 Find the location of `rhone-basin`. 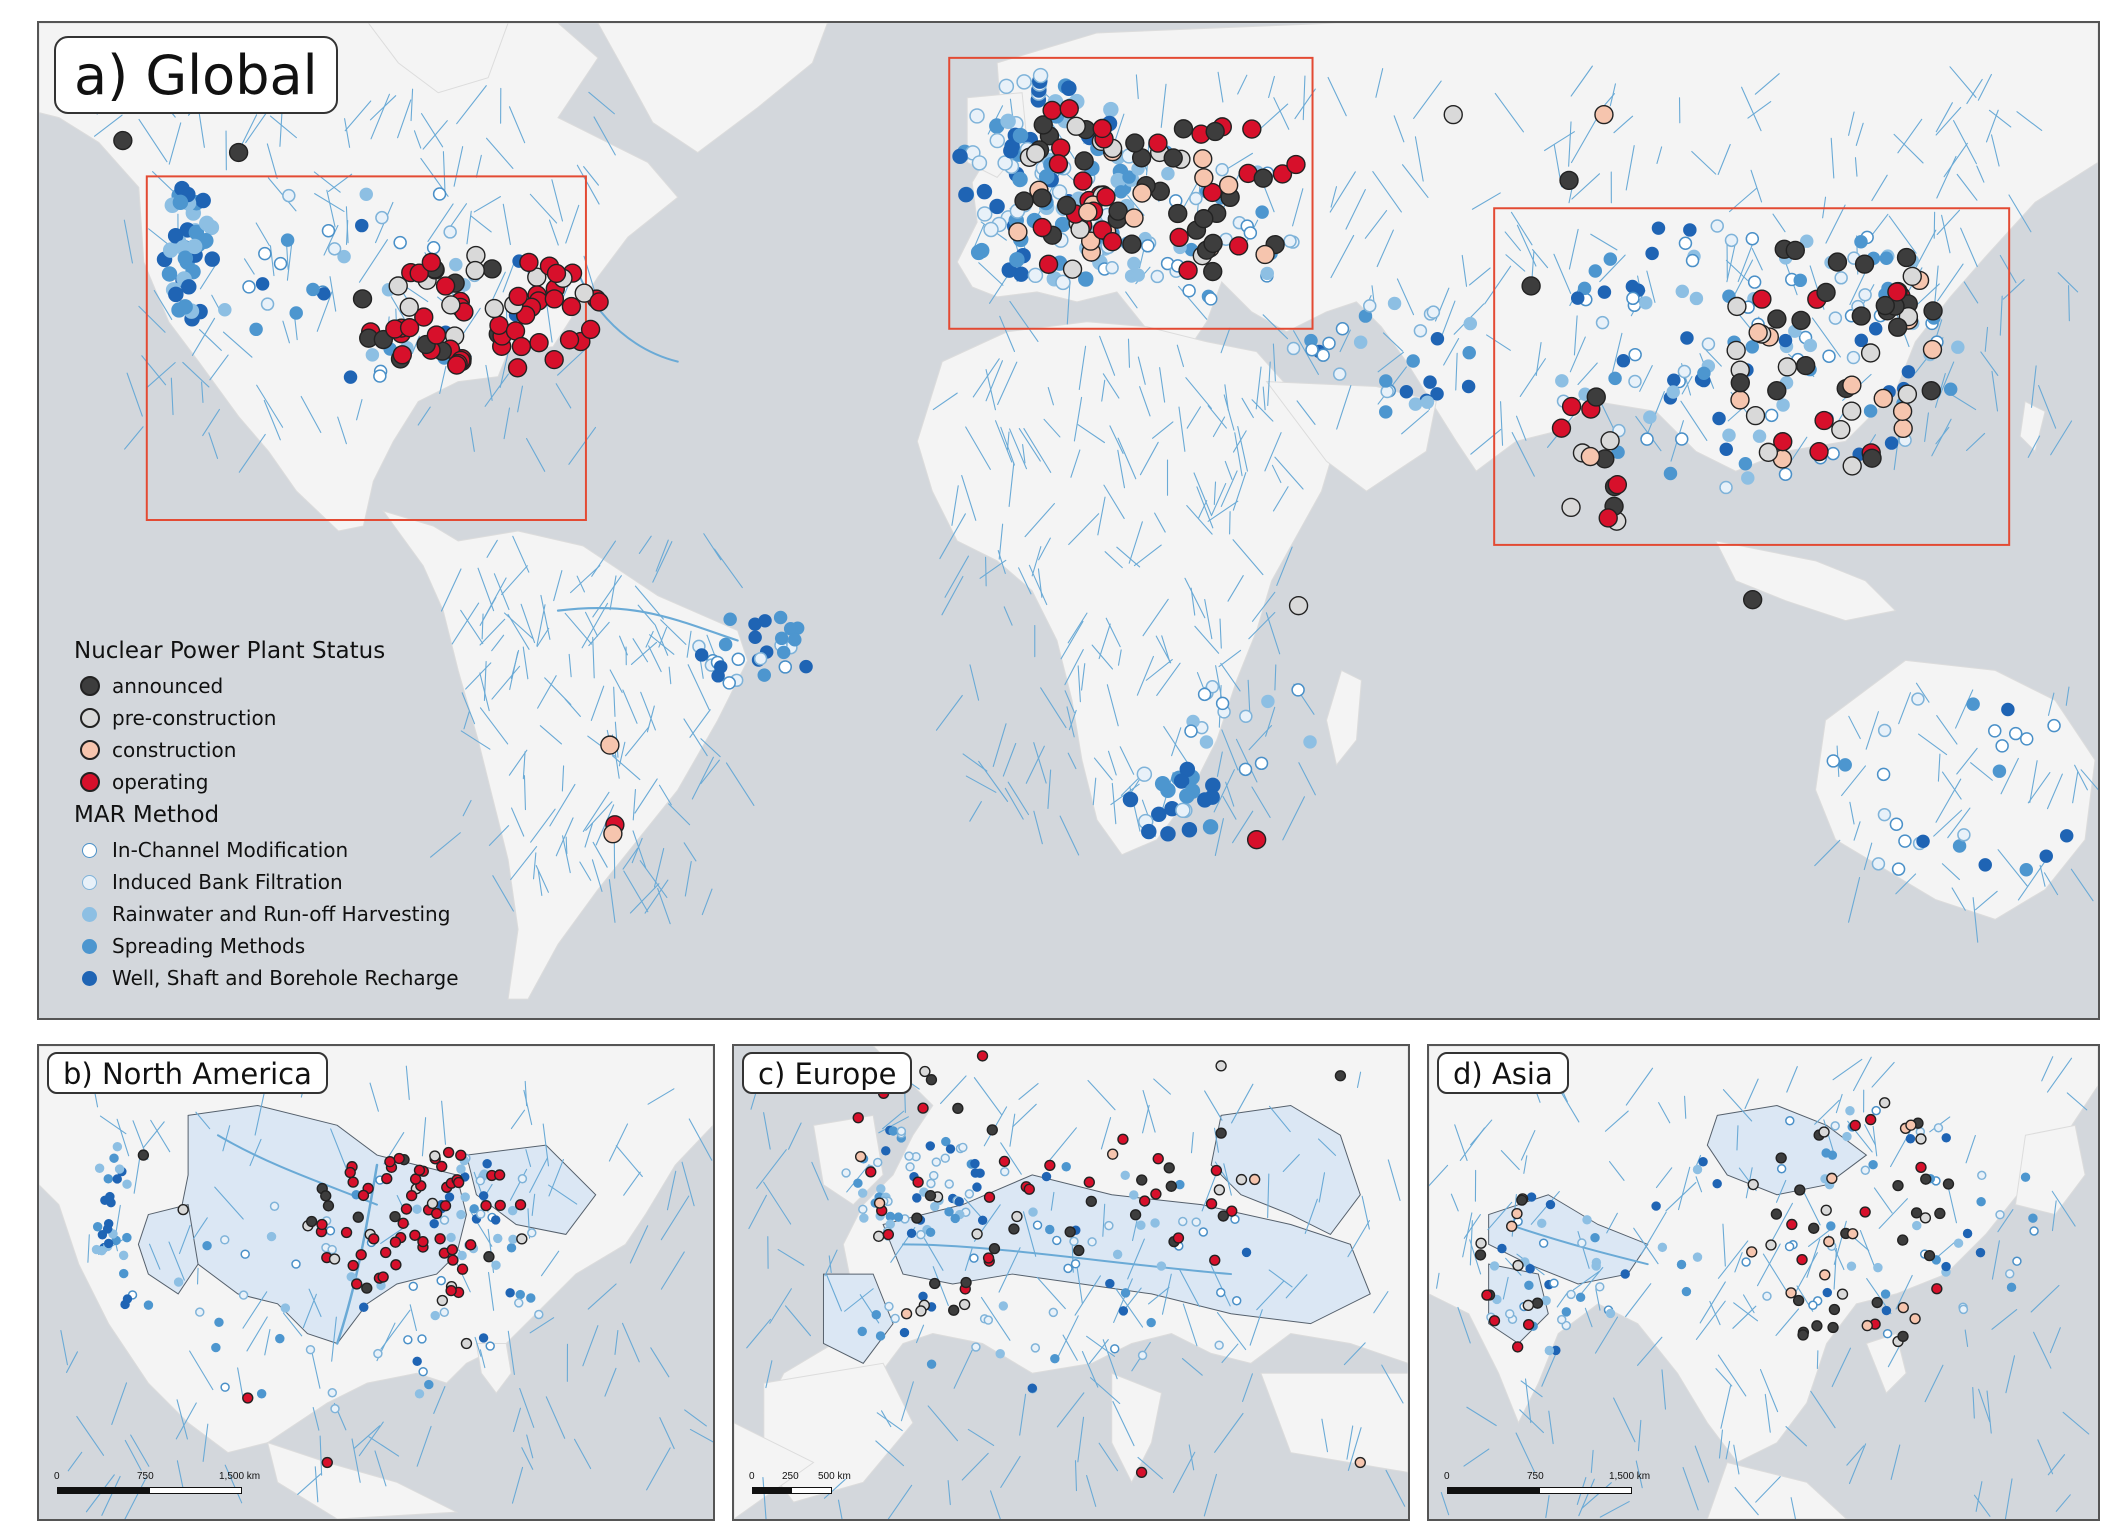

rhone-basin is located at coordinates (858, 1318).